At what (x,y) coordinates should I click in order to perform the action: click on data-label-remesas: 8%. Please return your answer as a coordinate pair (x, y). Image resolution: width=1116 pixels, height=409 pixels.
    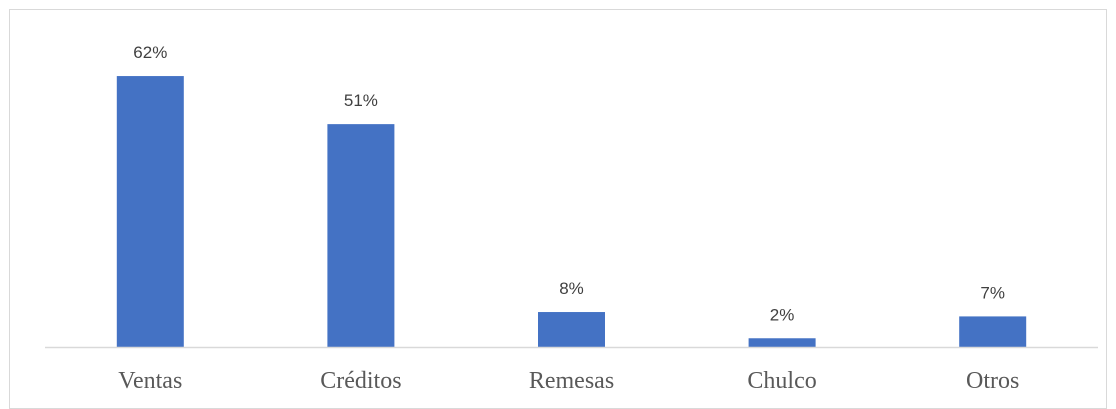
    Looking at the image, I should click on (571, 288).